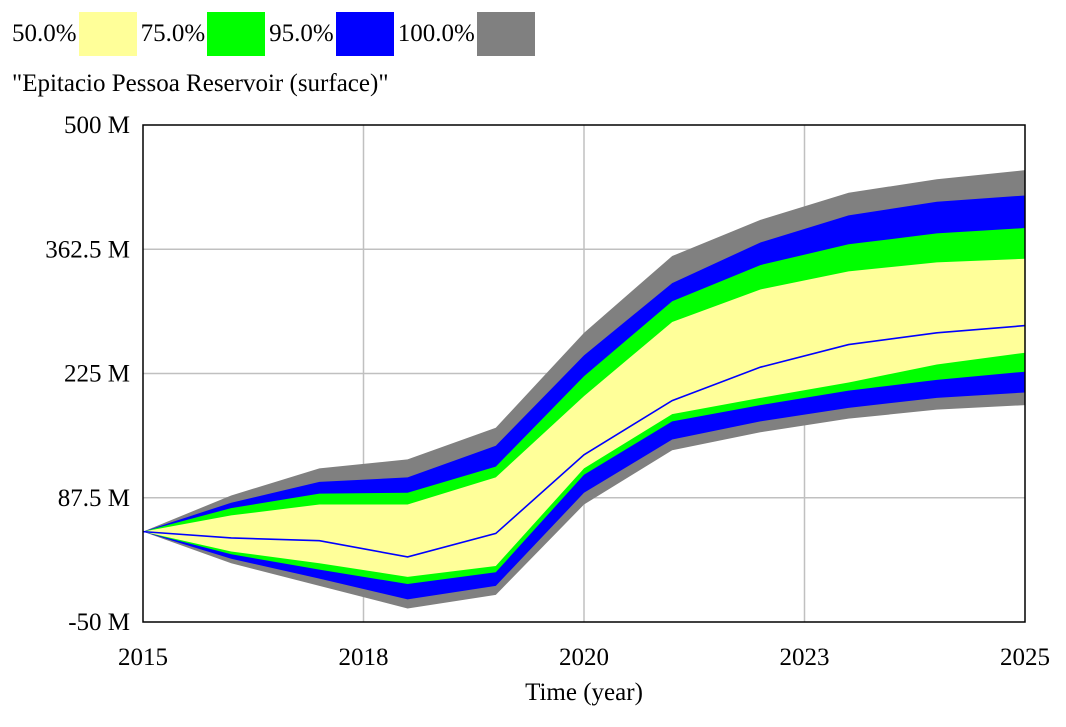 This screenshot has height=727, width=1066. Describe the element at coordinates (301, 33) in the screenshot. I see `legend-label-95: 95.0%` at that location.